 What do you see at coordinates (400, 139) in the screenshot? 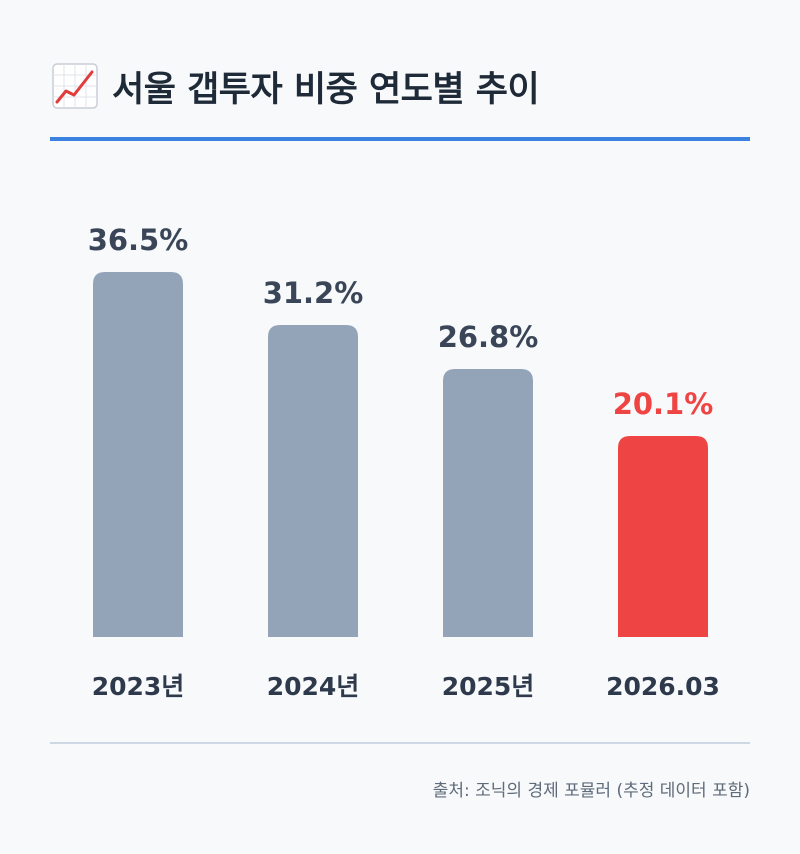
I see `title-underline` at bounding box center [400, 139].